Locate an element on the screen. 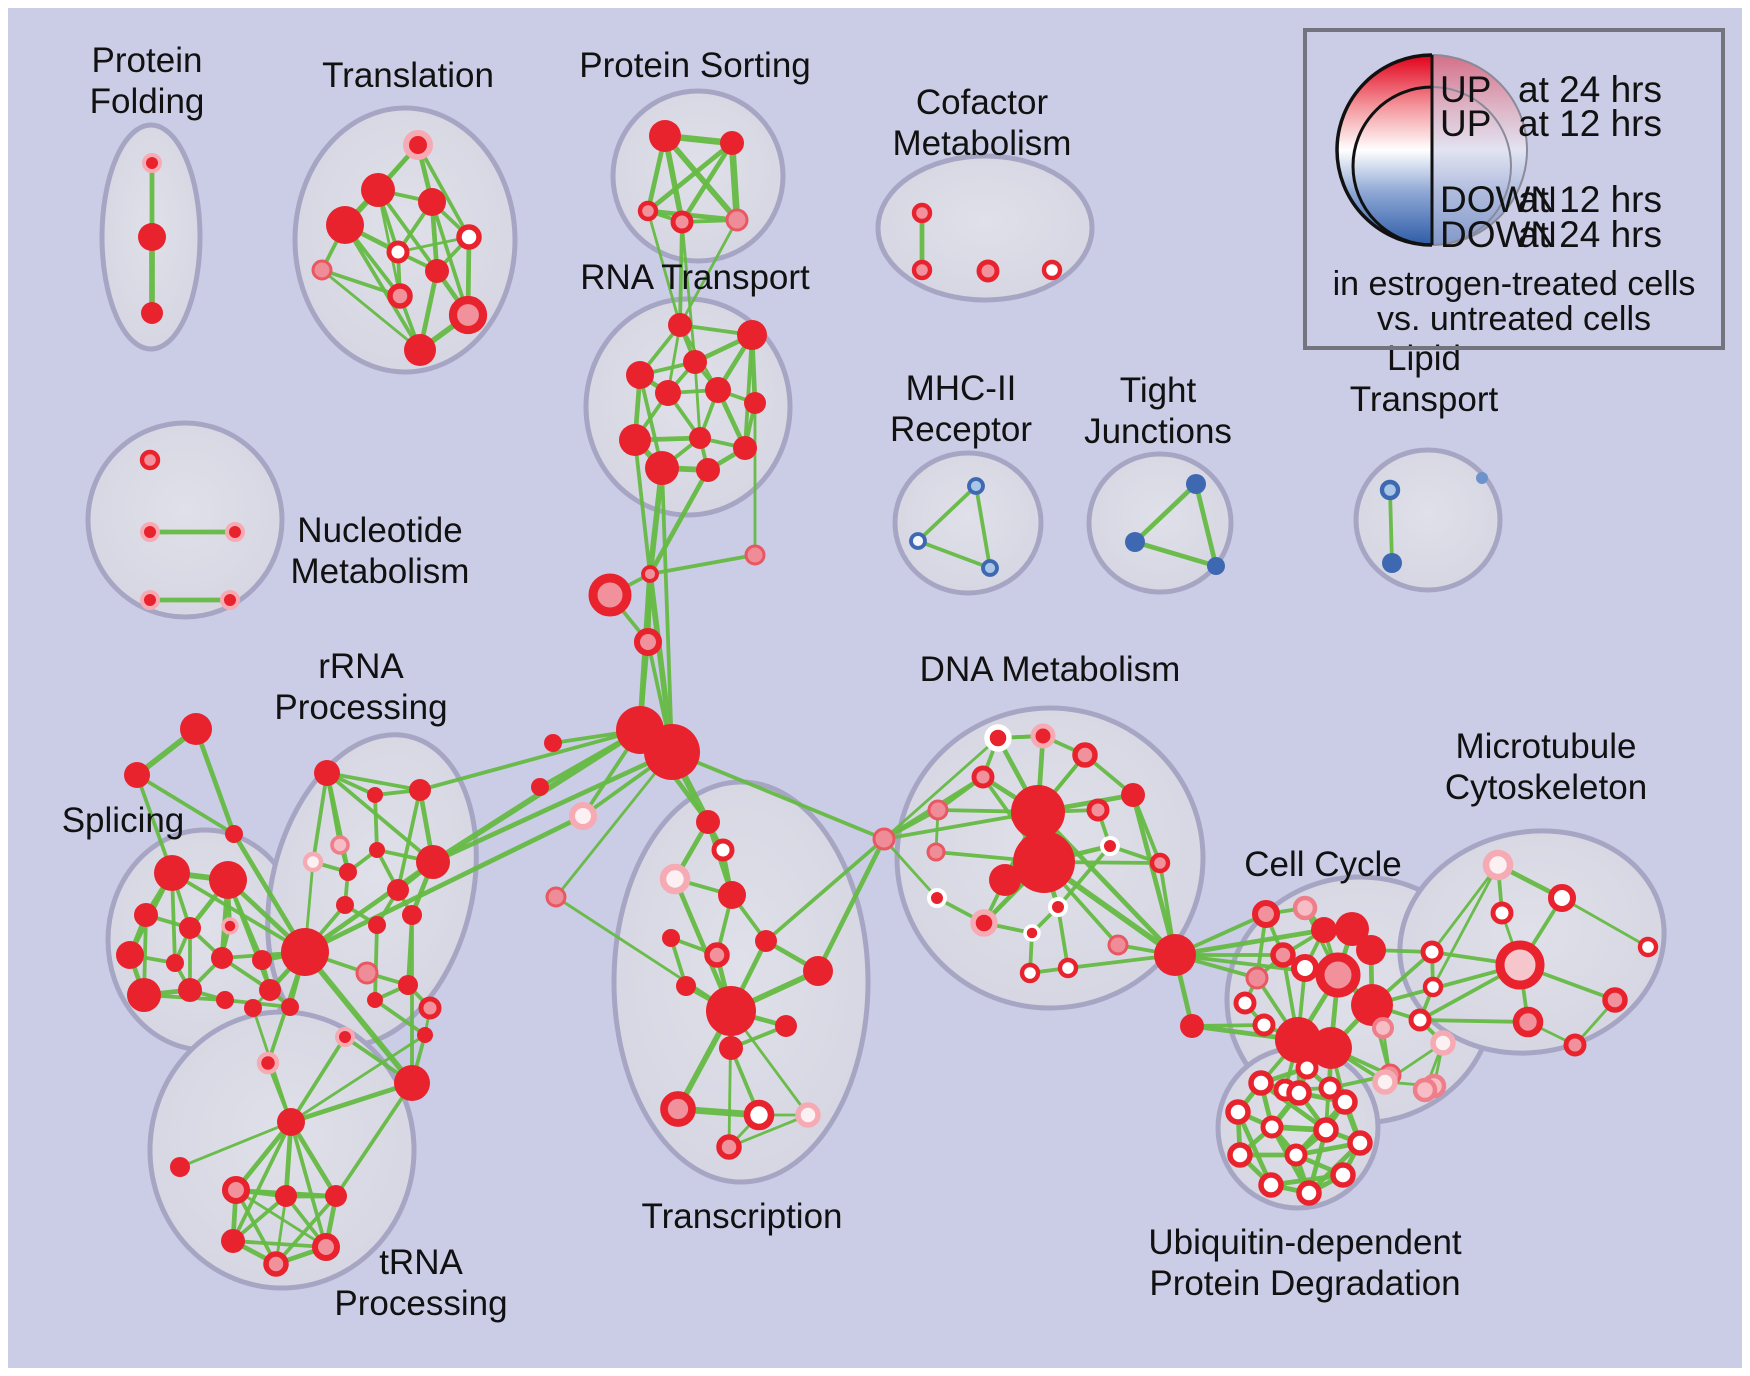 The width and height of the screenshot is (1750, 1376). cluster-label-trna-processing: Processing is located at coordinates (420, 1303).